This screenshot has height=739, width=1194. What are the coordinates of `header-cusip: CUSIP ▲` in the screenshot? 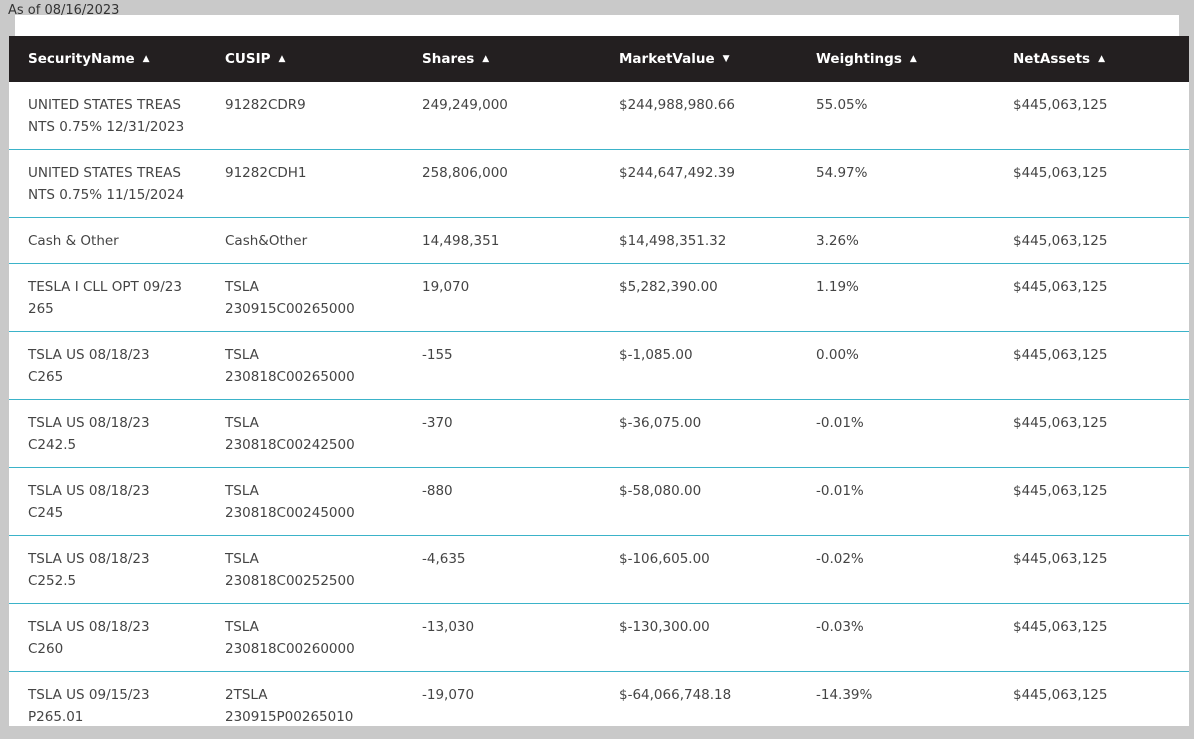 It's located at (304, 59).